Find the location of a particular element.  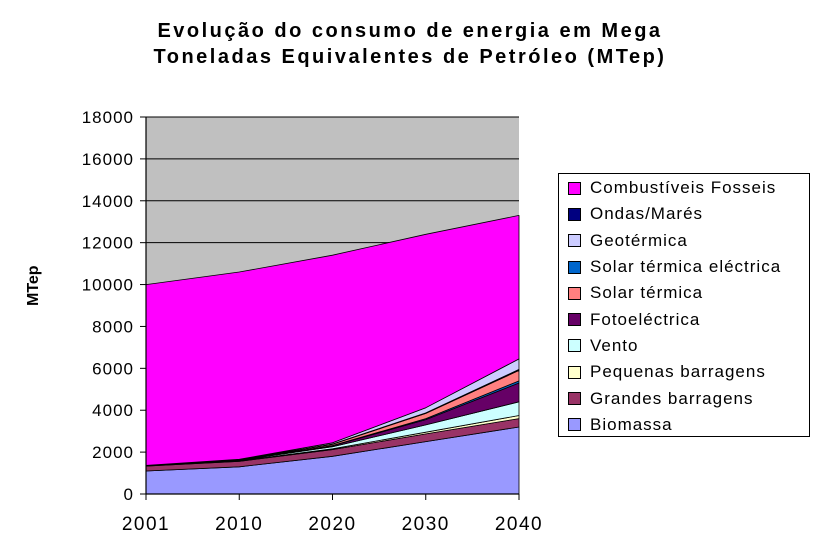

legend-label: Vento is located at coordinates (614, 345).